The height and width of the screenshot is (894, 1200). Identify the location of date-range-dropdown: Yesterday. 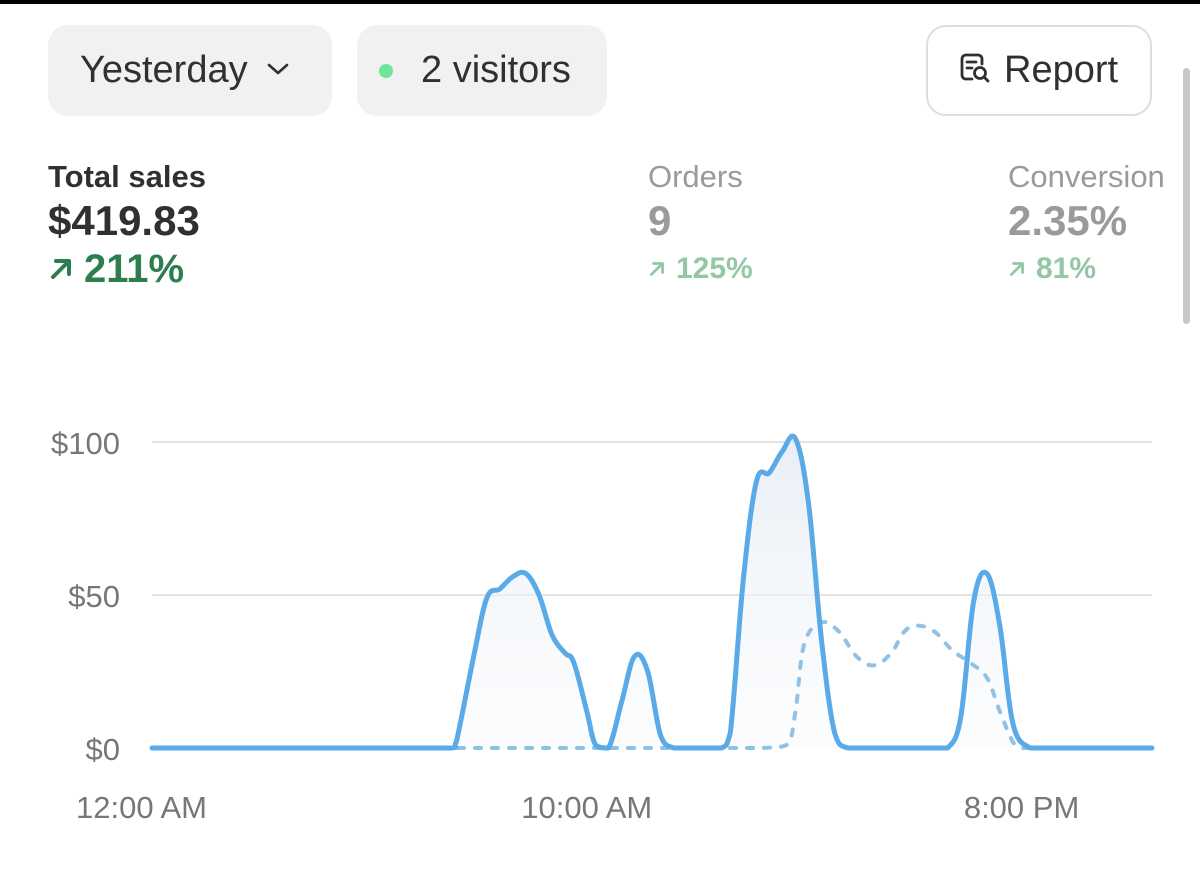
(190, 70).